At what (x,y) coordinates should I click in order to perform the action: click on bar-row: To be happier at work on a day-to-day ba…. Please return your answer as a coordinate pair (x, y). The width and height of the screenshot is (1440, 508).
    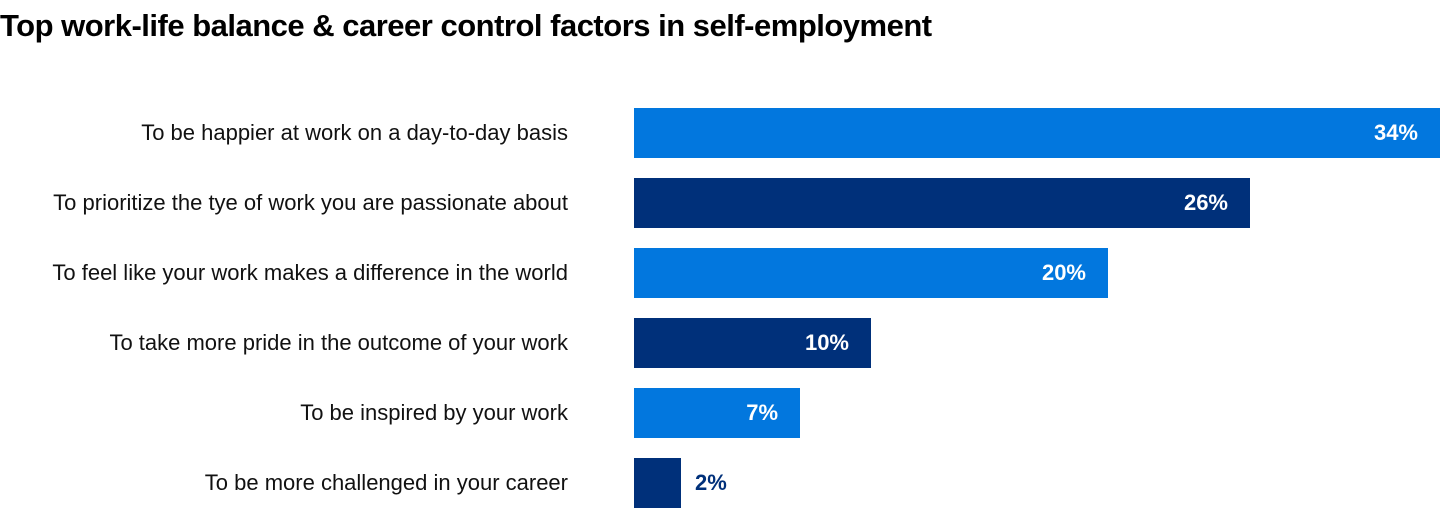
    Looking at the image, I should click on (720, 133).